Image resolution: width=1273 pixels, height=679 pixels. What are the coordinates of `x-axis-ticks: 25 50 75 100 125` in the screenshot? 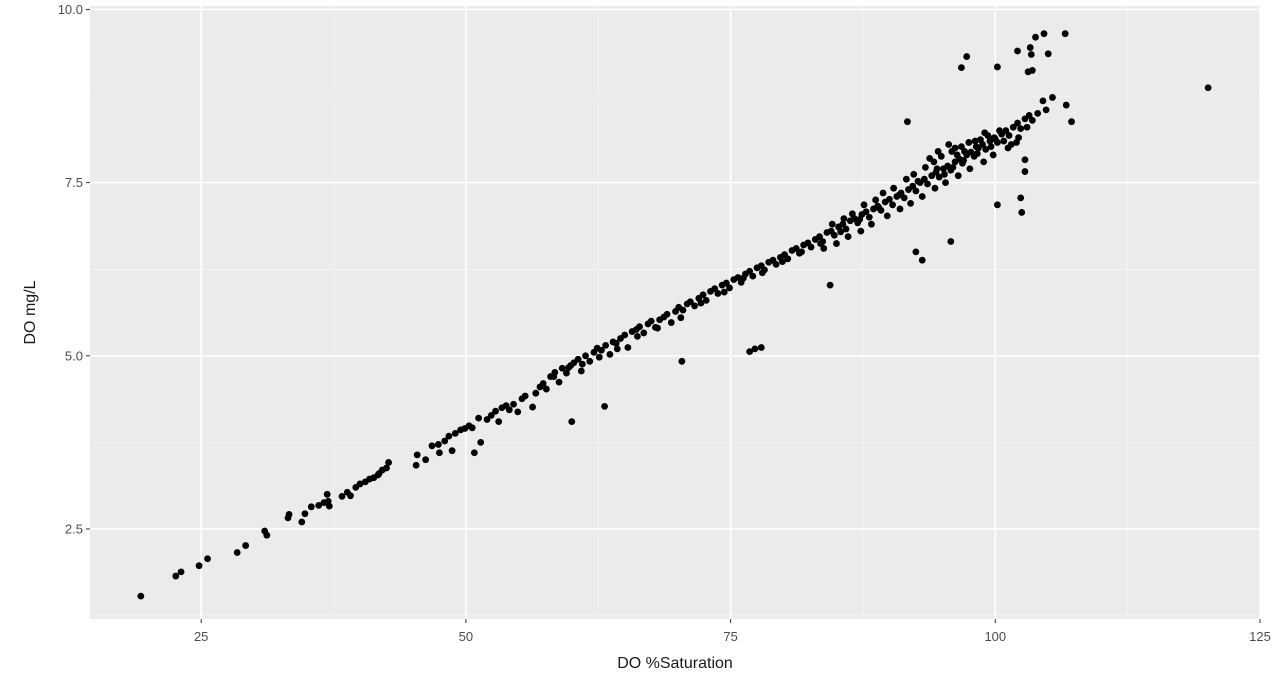 It's located at (732, 631).